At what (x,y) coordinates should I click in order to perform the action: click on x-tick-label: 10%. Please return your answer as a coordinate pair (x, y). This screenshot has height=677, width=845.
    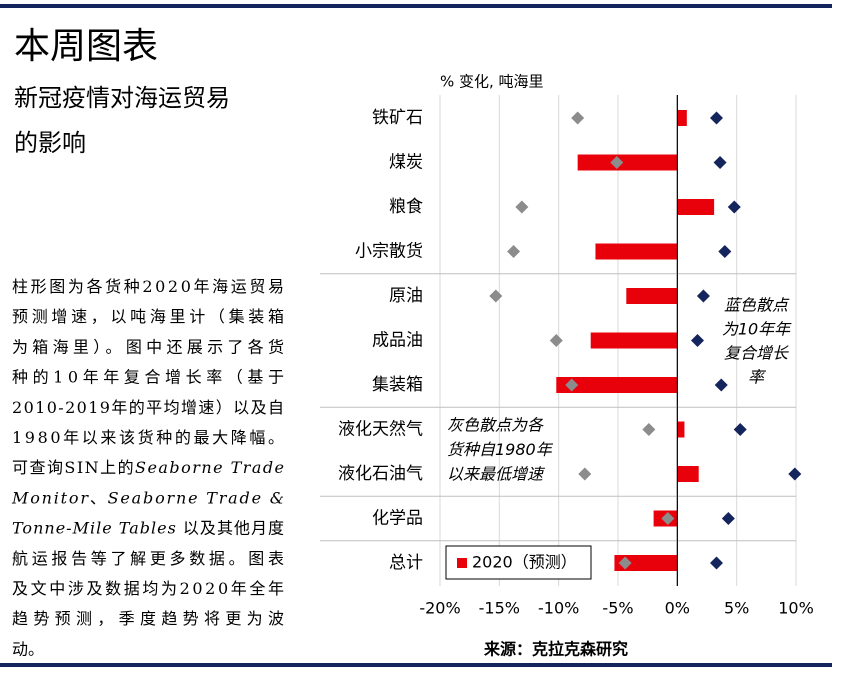
    Looking at the image, I should click on (796, 608).